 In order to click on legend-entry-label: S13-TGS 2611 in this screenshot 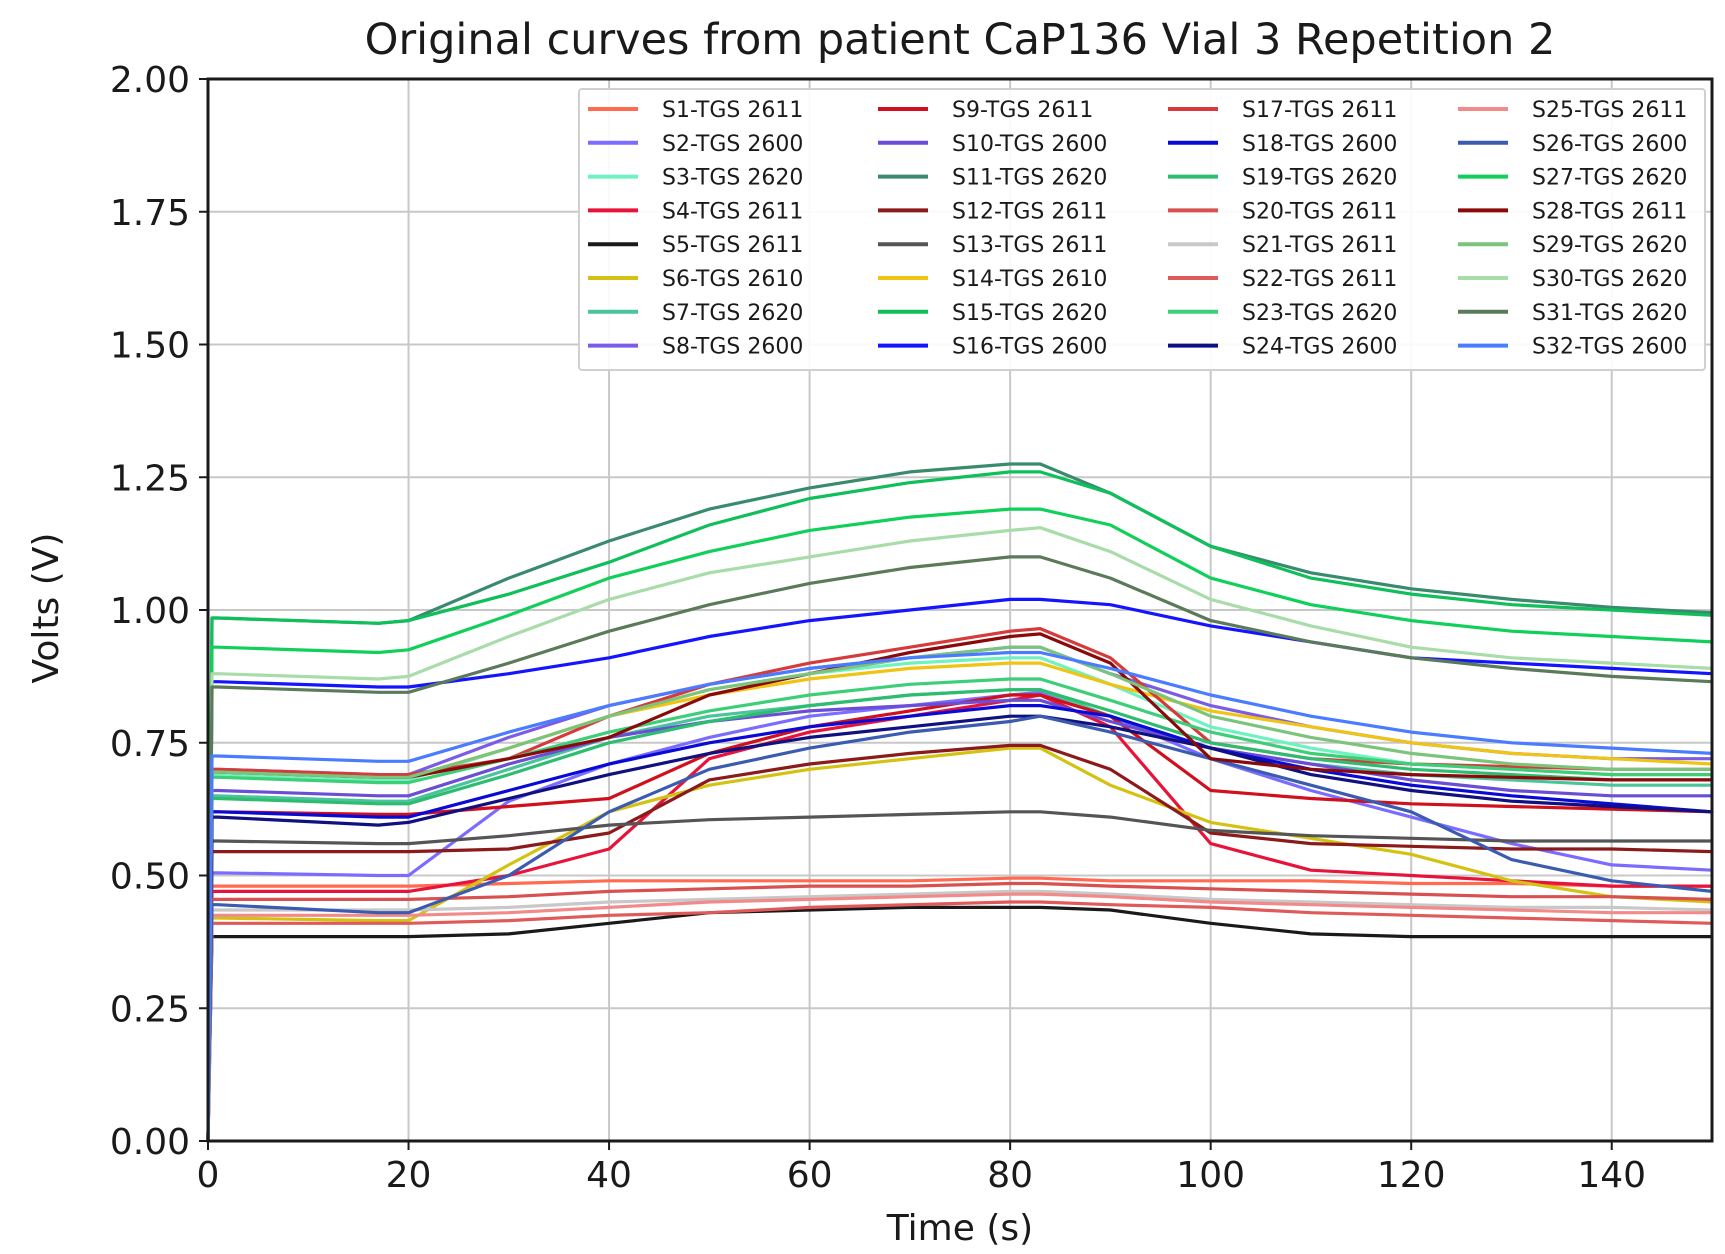, I will do `click(1029, 245)`.